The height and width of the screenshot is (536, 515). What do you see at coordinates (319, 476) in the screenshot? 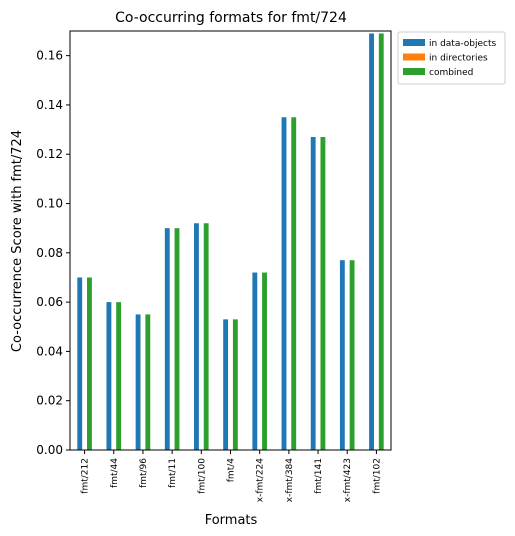
I see `x-tick-label: fmt/141` at bounding box center [319, 476].